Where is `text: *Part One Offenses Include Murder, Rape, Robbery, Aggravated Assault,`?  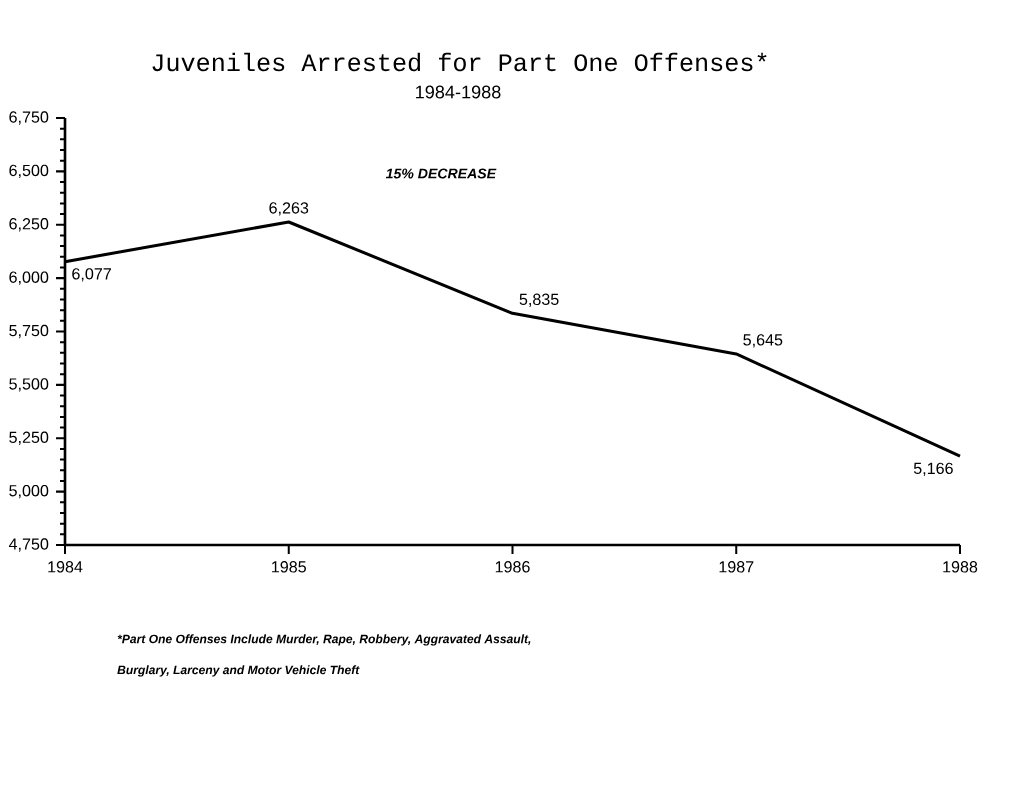 text: *Part One Offenses Include Murder, Rape, Robbery, Aggravated Assault, is located at coordinates (324, 640).